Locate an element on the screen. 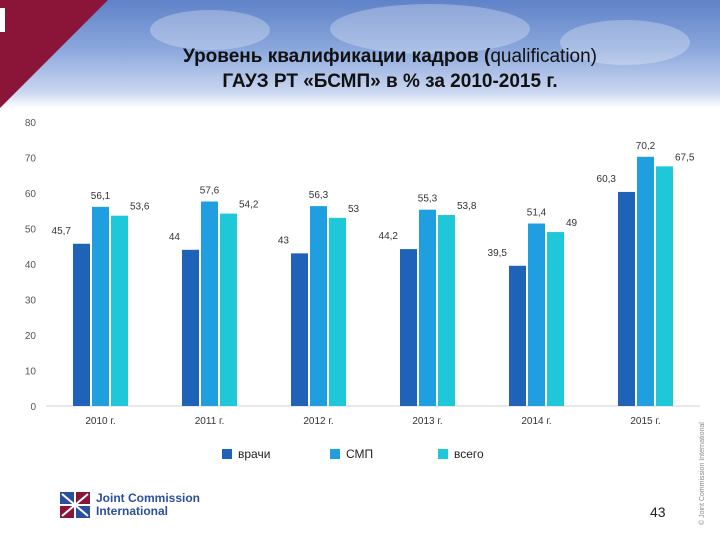  legend-label: СМП is located at coordinates (360, 454).